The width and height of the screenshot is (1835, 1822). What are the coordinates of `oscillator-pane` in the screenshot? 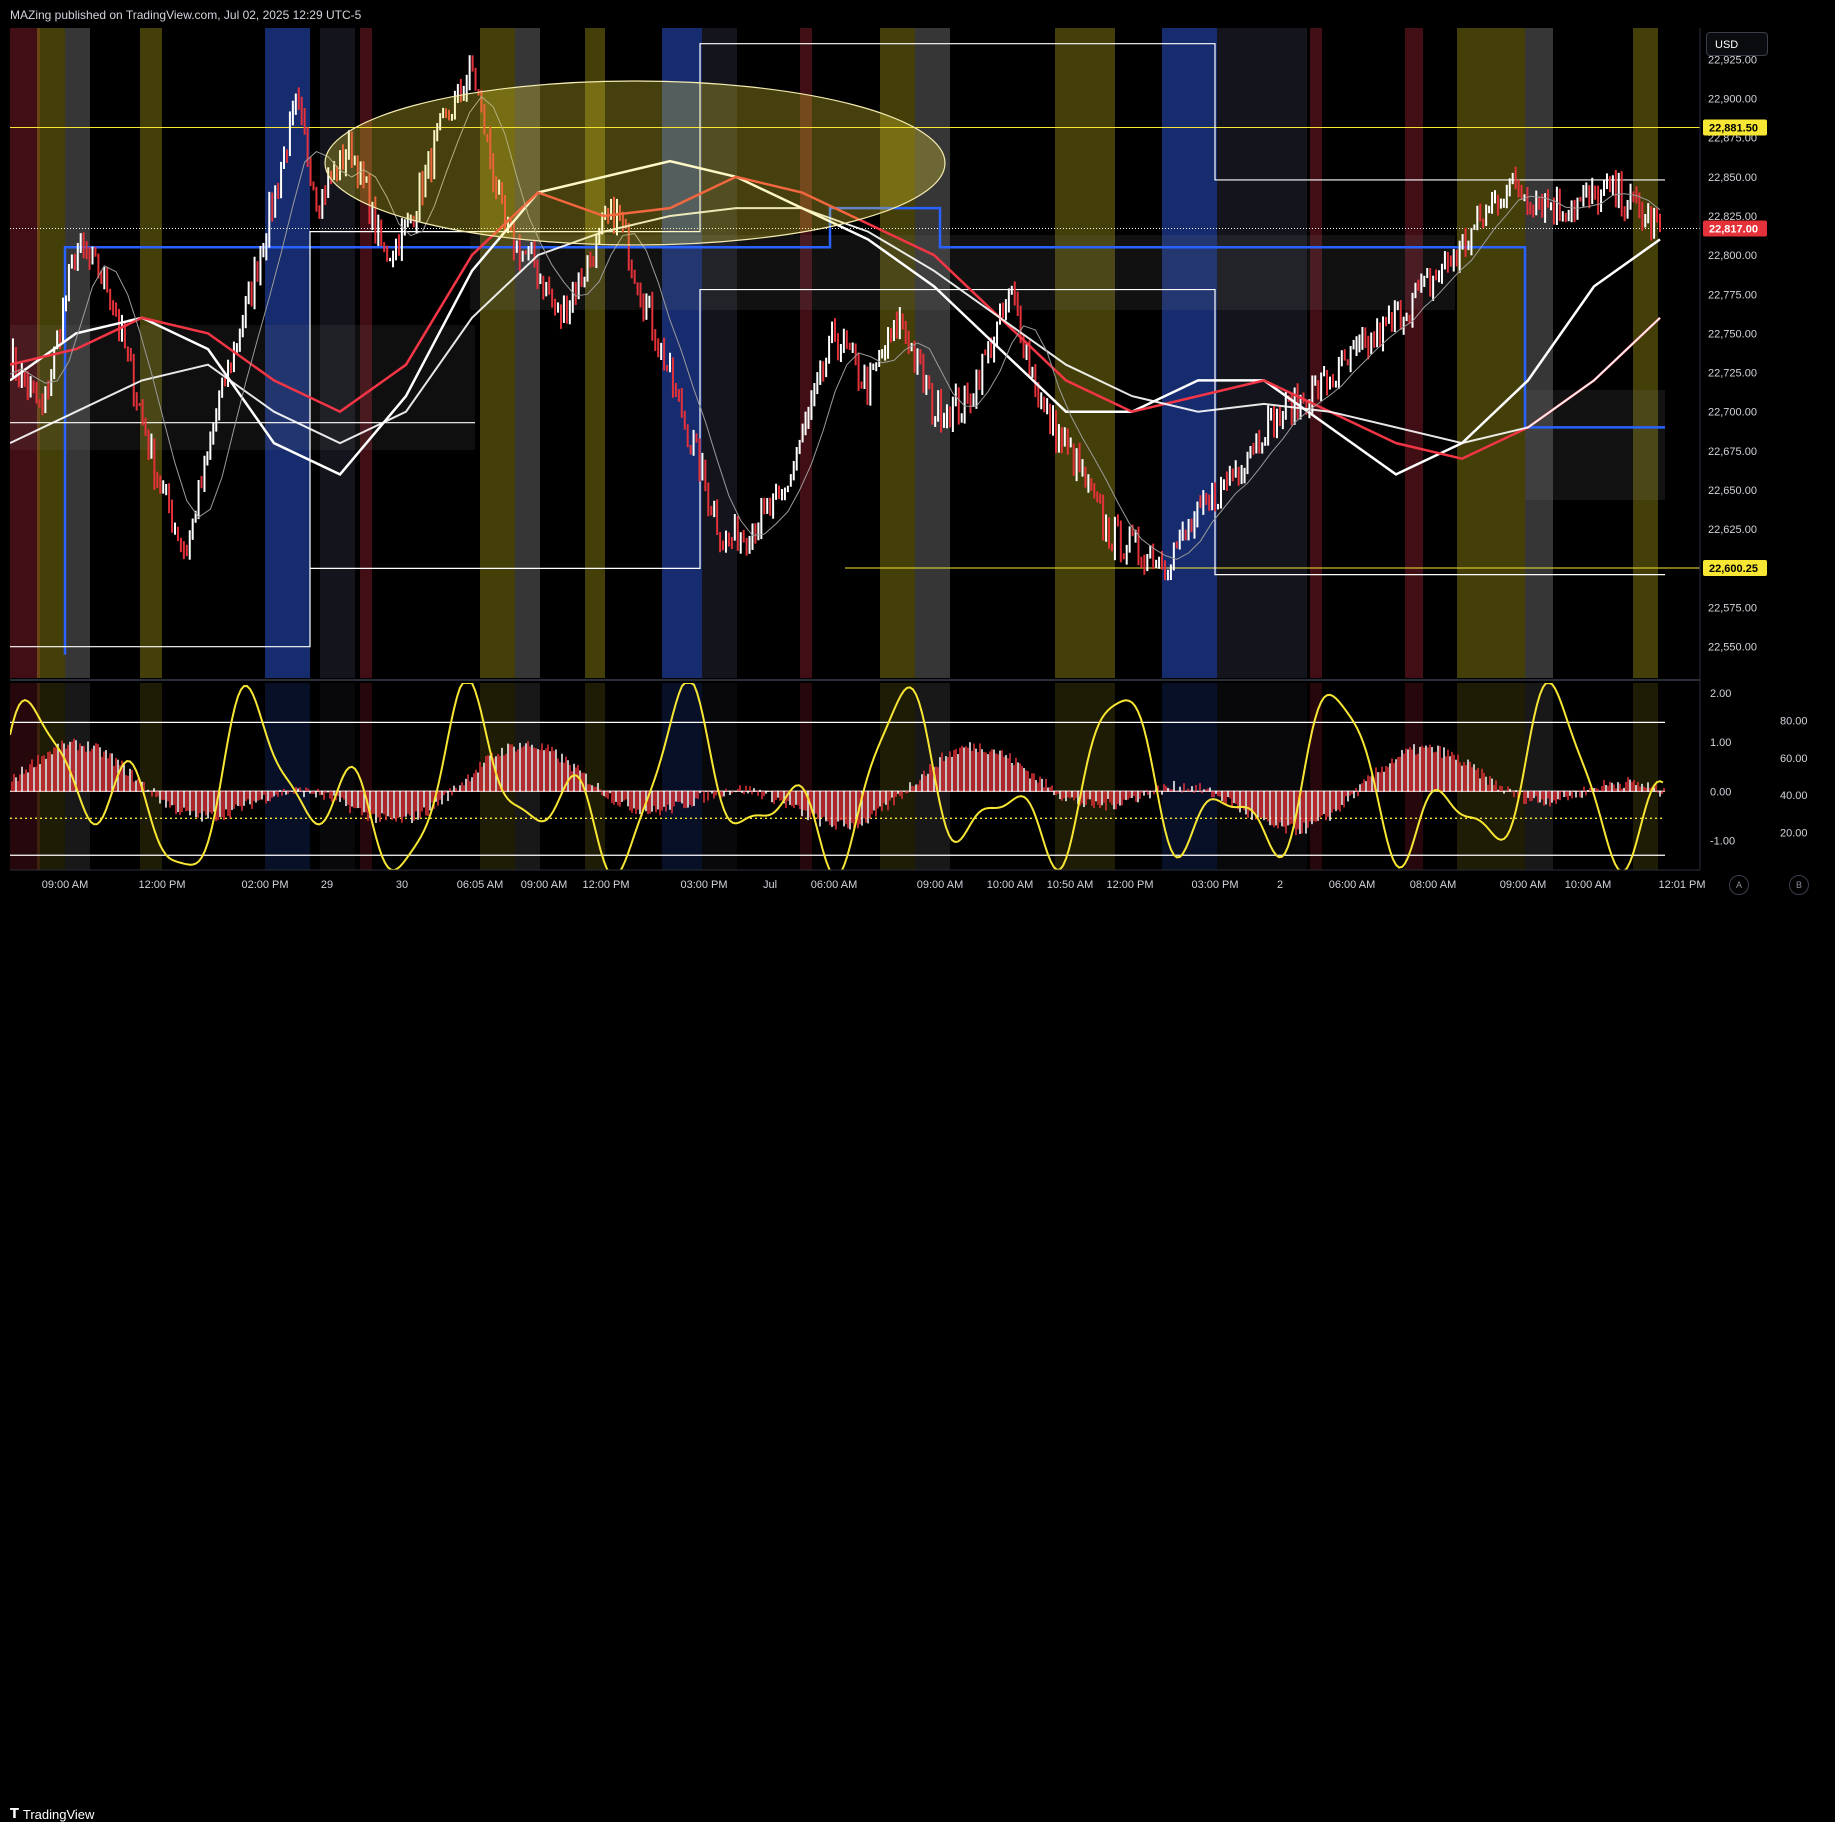 It's located at (837, 776).